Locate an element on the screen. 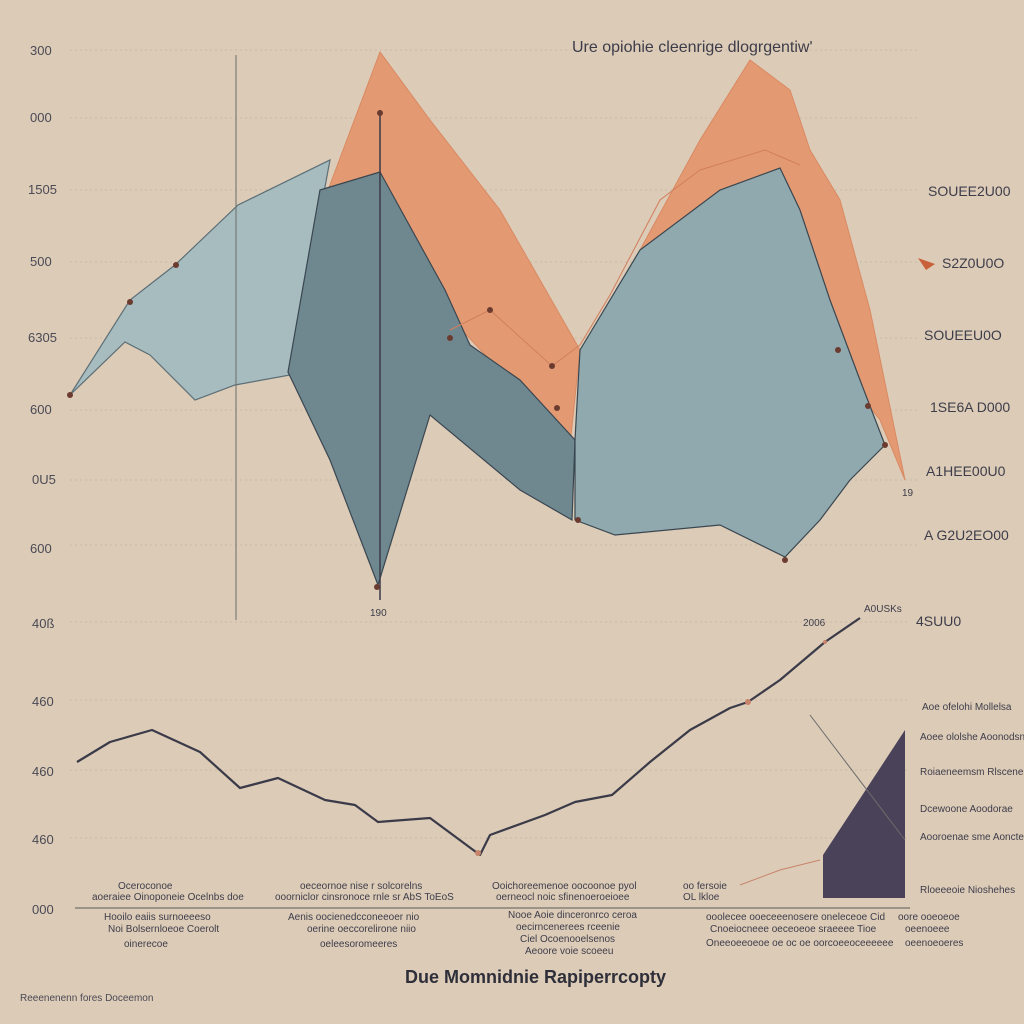 This screenshot has height=1024, width=1024. caption: oore ooeoeoe is located at coordinates (929, 917).